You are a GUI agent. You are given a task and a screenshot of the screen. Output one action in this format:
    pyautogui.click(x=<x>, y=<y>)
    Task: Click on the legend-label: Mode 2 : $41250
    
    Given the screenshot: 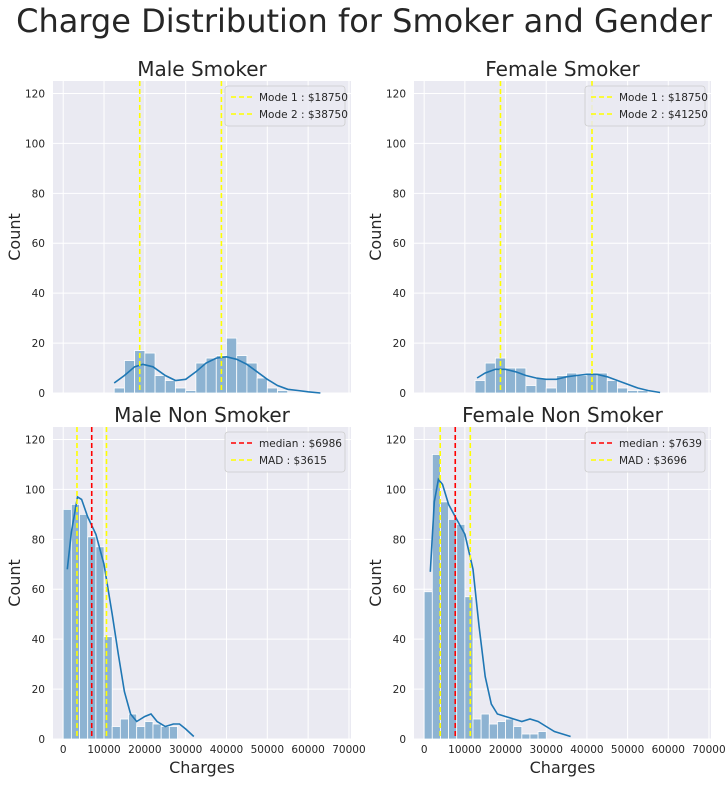 What is the action you would take?
    pyautogui.click(x=663, y=115)
    